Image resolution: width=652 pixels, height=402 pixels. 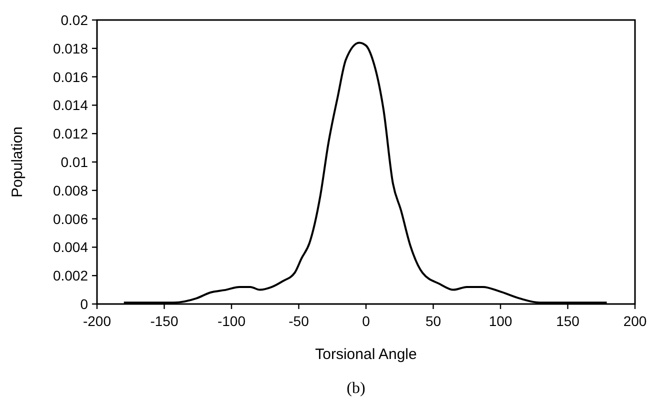 I want to click on x-tick-label: 150, so click(x=568, y=321).